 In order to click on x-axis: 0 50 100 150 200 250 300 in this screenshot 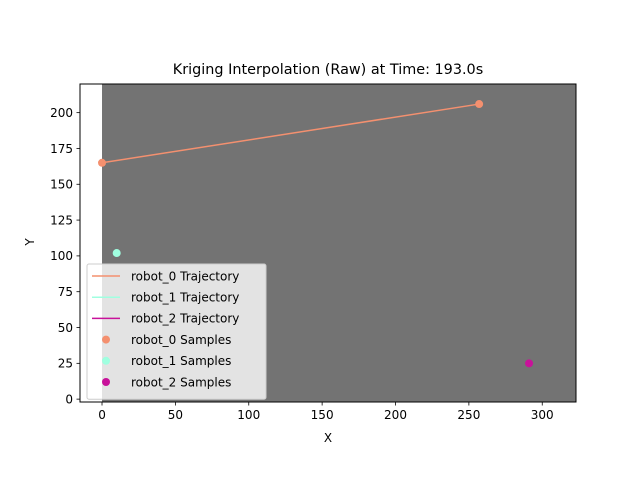, I will do `click(326, 412)`.